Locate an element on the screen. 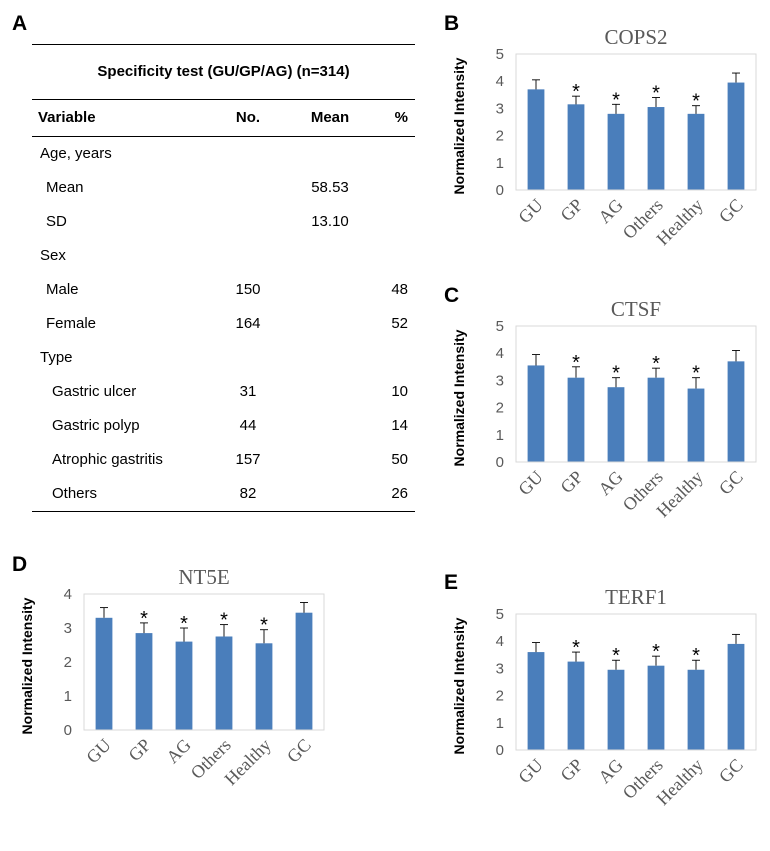 The width and height of the screenshot is (770, 851). cell-pct: 48 is located at coordinates (399, 289).